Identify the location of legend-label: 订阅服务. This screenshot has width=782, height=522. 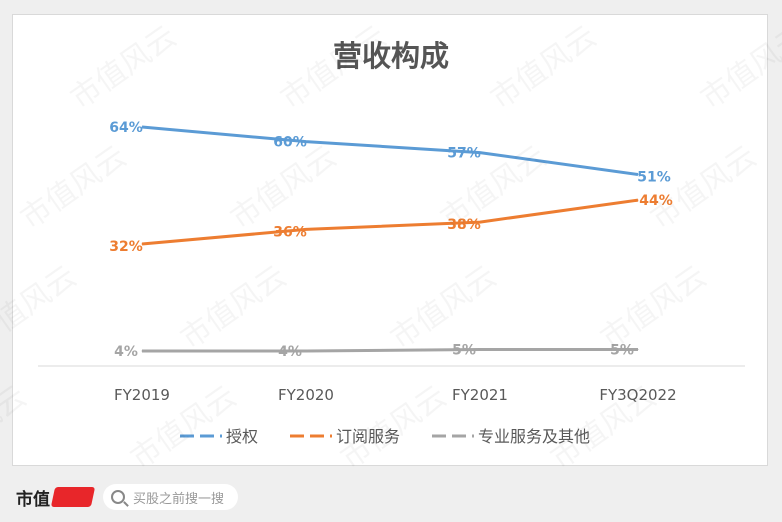
(368, 436).